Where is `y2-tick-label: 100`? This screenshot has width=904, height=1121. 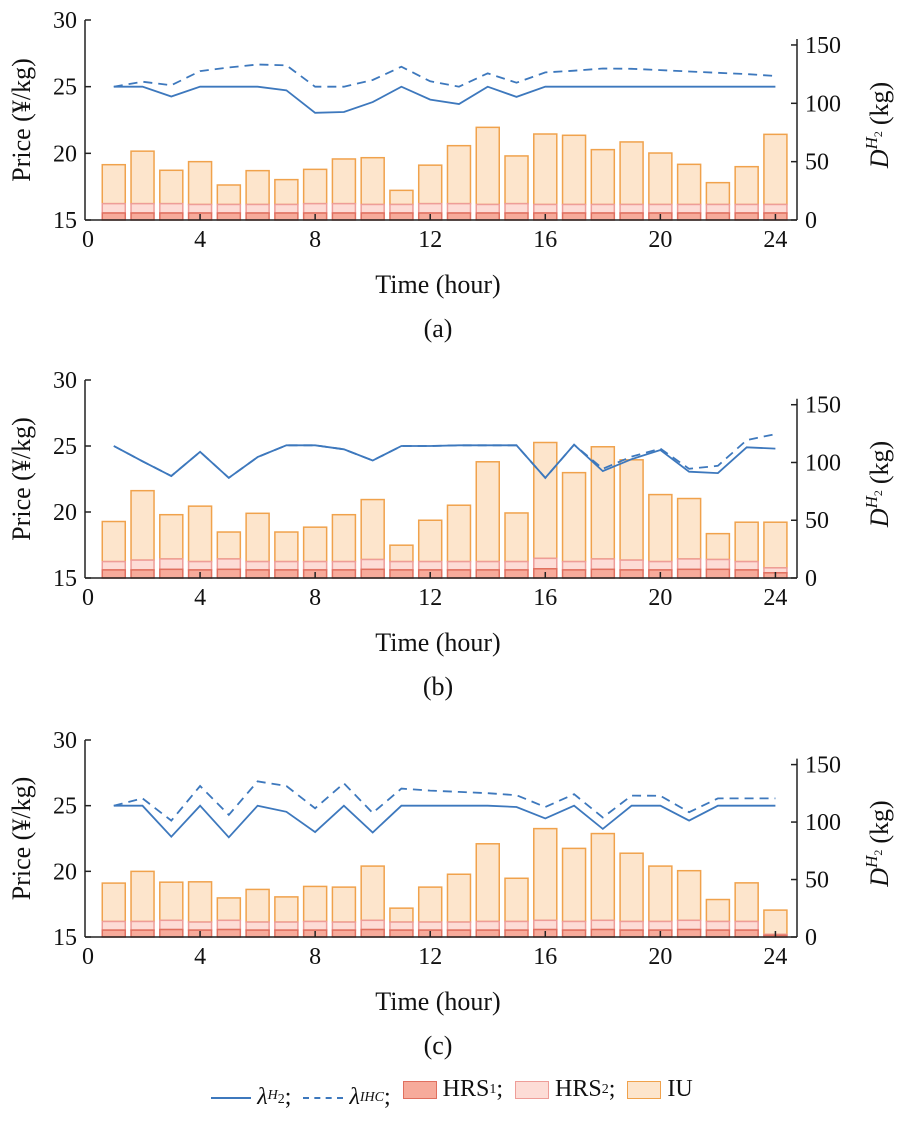
y2-tick-label: 100 is located at coordinates (823, 823).